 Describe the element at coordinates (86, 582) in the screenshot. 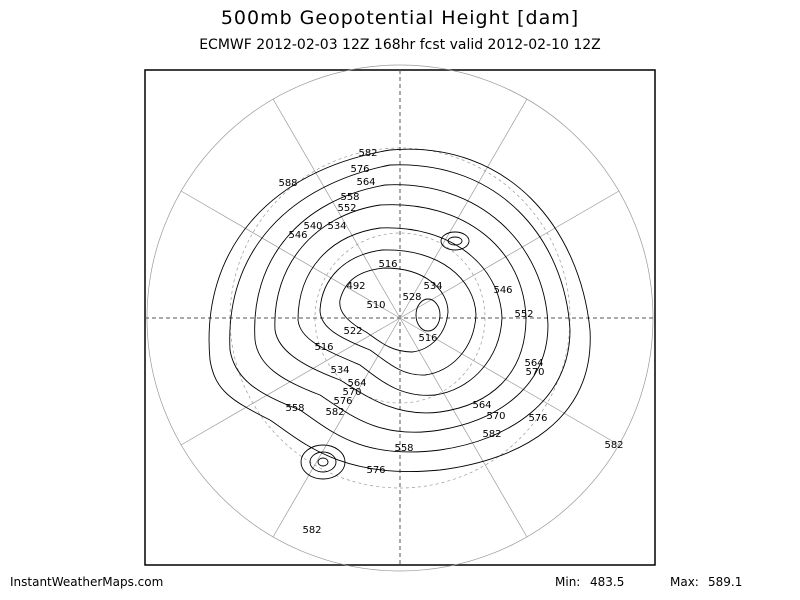

I see `source-credit: InstantWeatherMaps.com` at that location.